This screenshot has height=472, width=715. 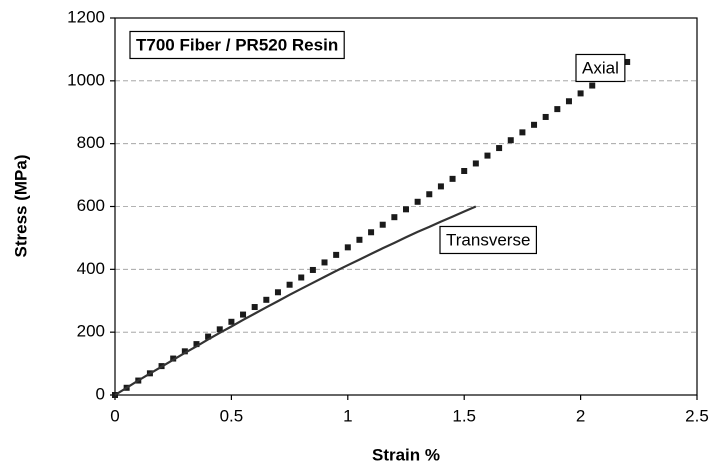 I want to click on series-label: Axial, so click(x=600, y=67).